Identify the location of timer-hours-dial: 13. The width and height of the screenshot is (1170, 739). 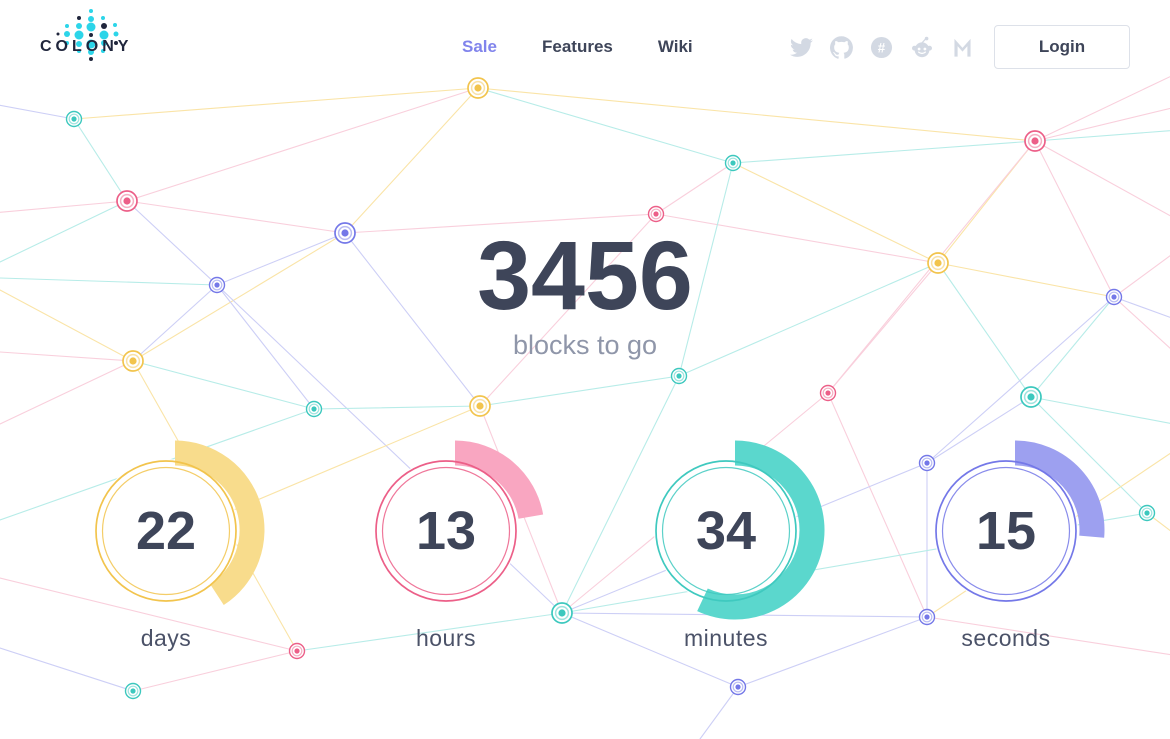
(460, 531).